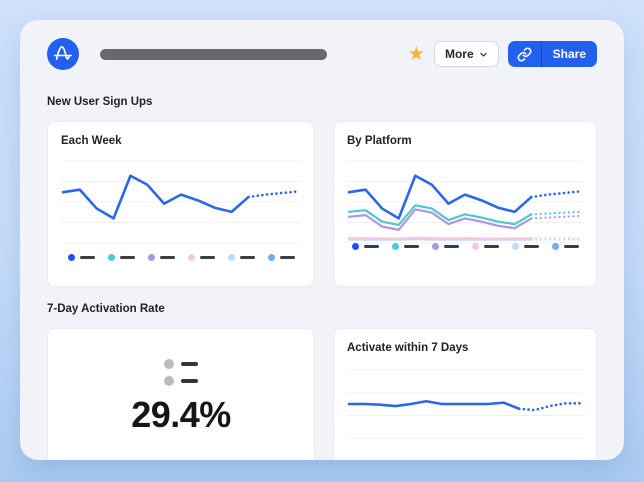 The height and width of the screenshot is (482, 644). What do you see at coordinates (213, 54) in the screenshot?
I see `dashboard-title-placeholder` at bounding box center [213, 54].